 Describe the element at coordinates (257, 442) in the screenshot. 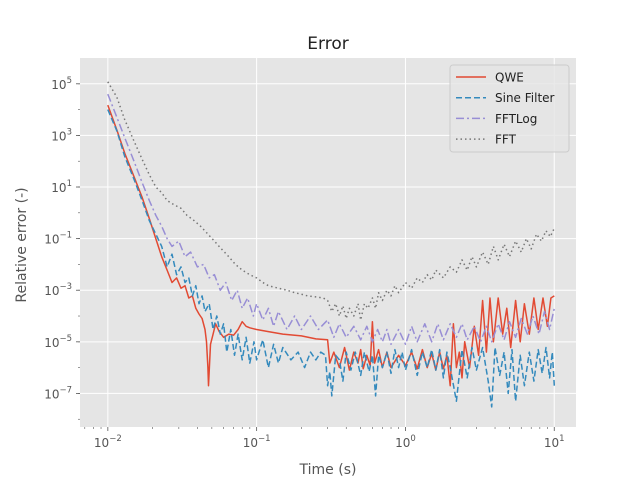

I see `x-tick-label: 10⁻¹` at that location.